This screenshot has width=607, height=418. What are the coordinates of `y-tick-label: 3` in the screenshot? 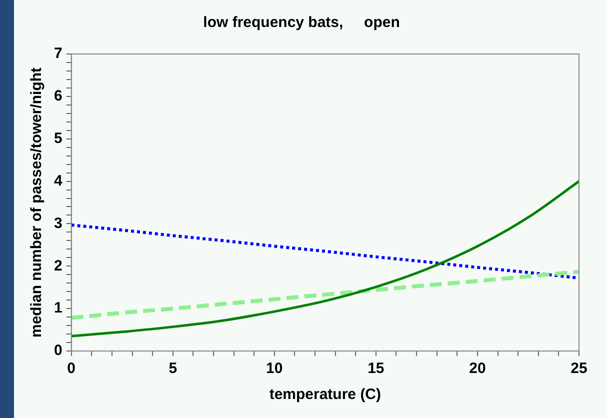 It's located at (58, 223).